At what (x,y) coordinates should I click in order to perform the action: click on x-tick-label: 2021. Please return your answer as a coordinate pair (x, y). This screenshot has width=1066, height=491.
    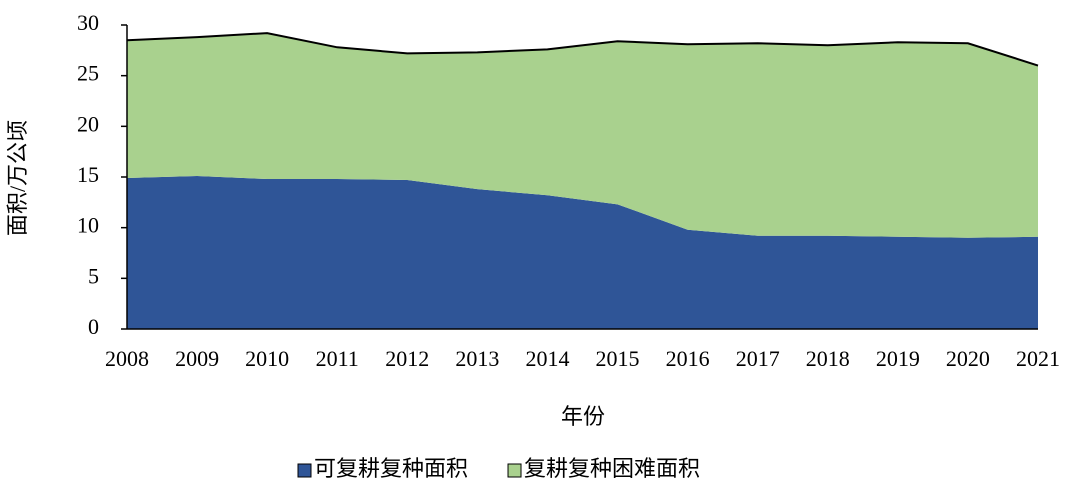
    Looking at the image, I should click on (1038, 358).